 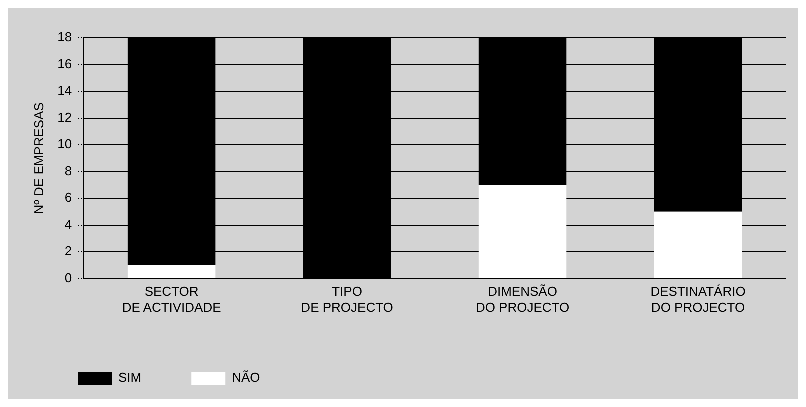 What do you see at coordinates (65, 90) in the screenshot?
I see `y-tick-label: 14` at bounding box center [65, 90].